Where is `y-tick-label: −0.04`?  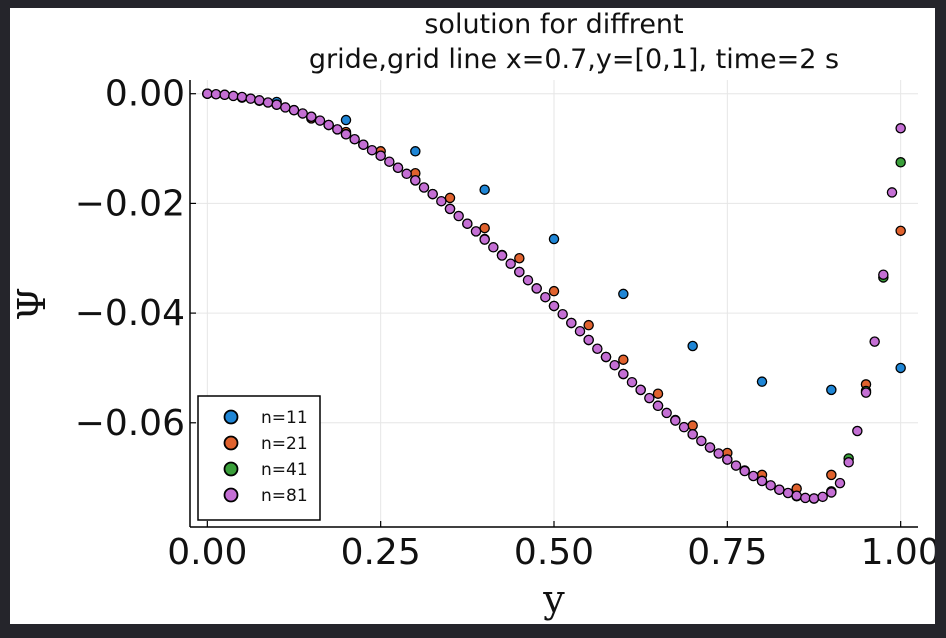
y-tick-label: −0.04 is located at coordinates (130, 313).